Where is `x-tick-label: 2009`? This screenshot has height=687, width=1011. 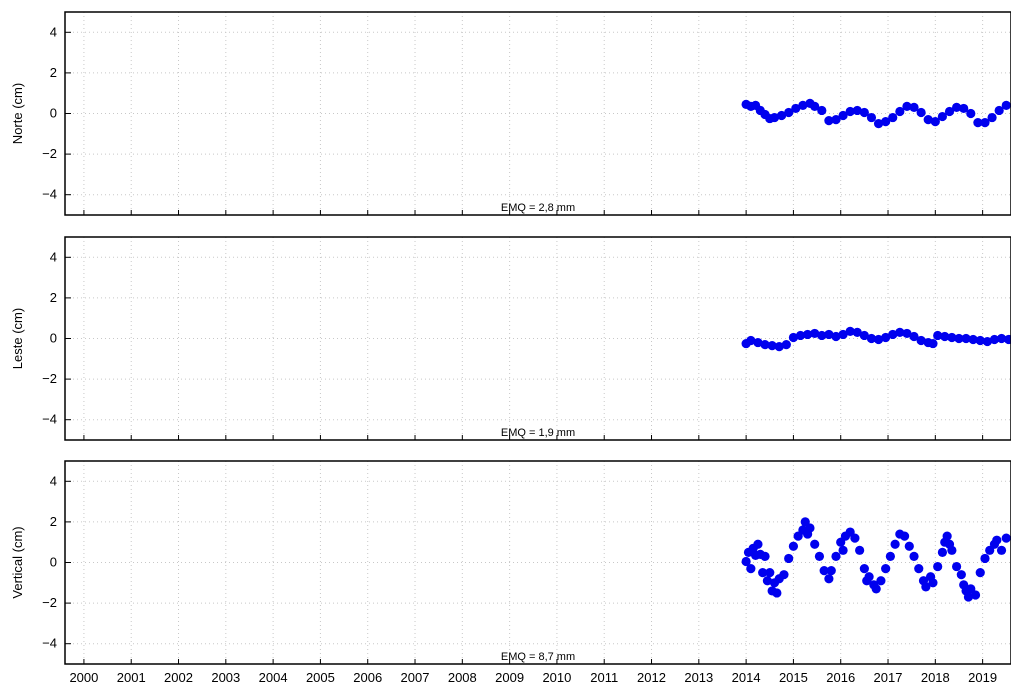
x-tick-label: 2009 is located at coordinates (509, 677).